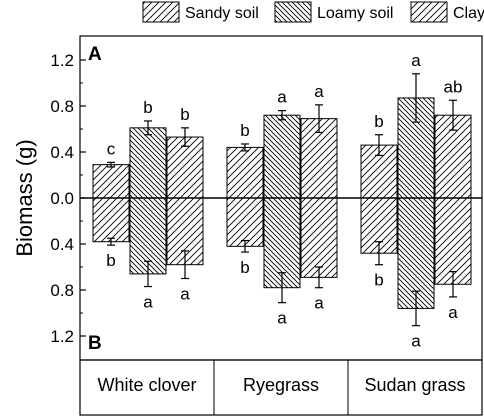 This screenshot has height=419, width=484. What do you see at coordinates (185, 167) in the screenshot?
I see `bar-clay-soil-a-white-clover` at bounding box center [185, 167].